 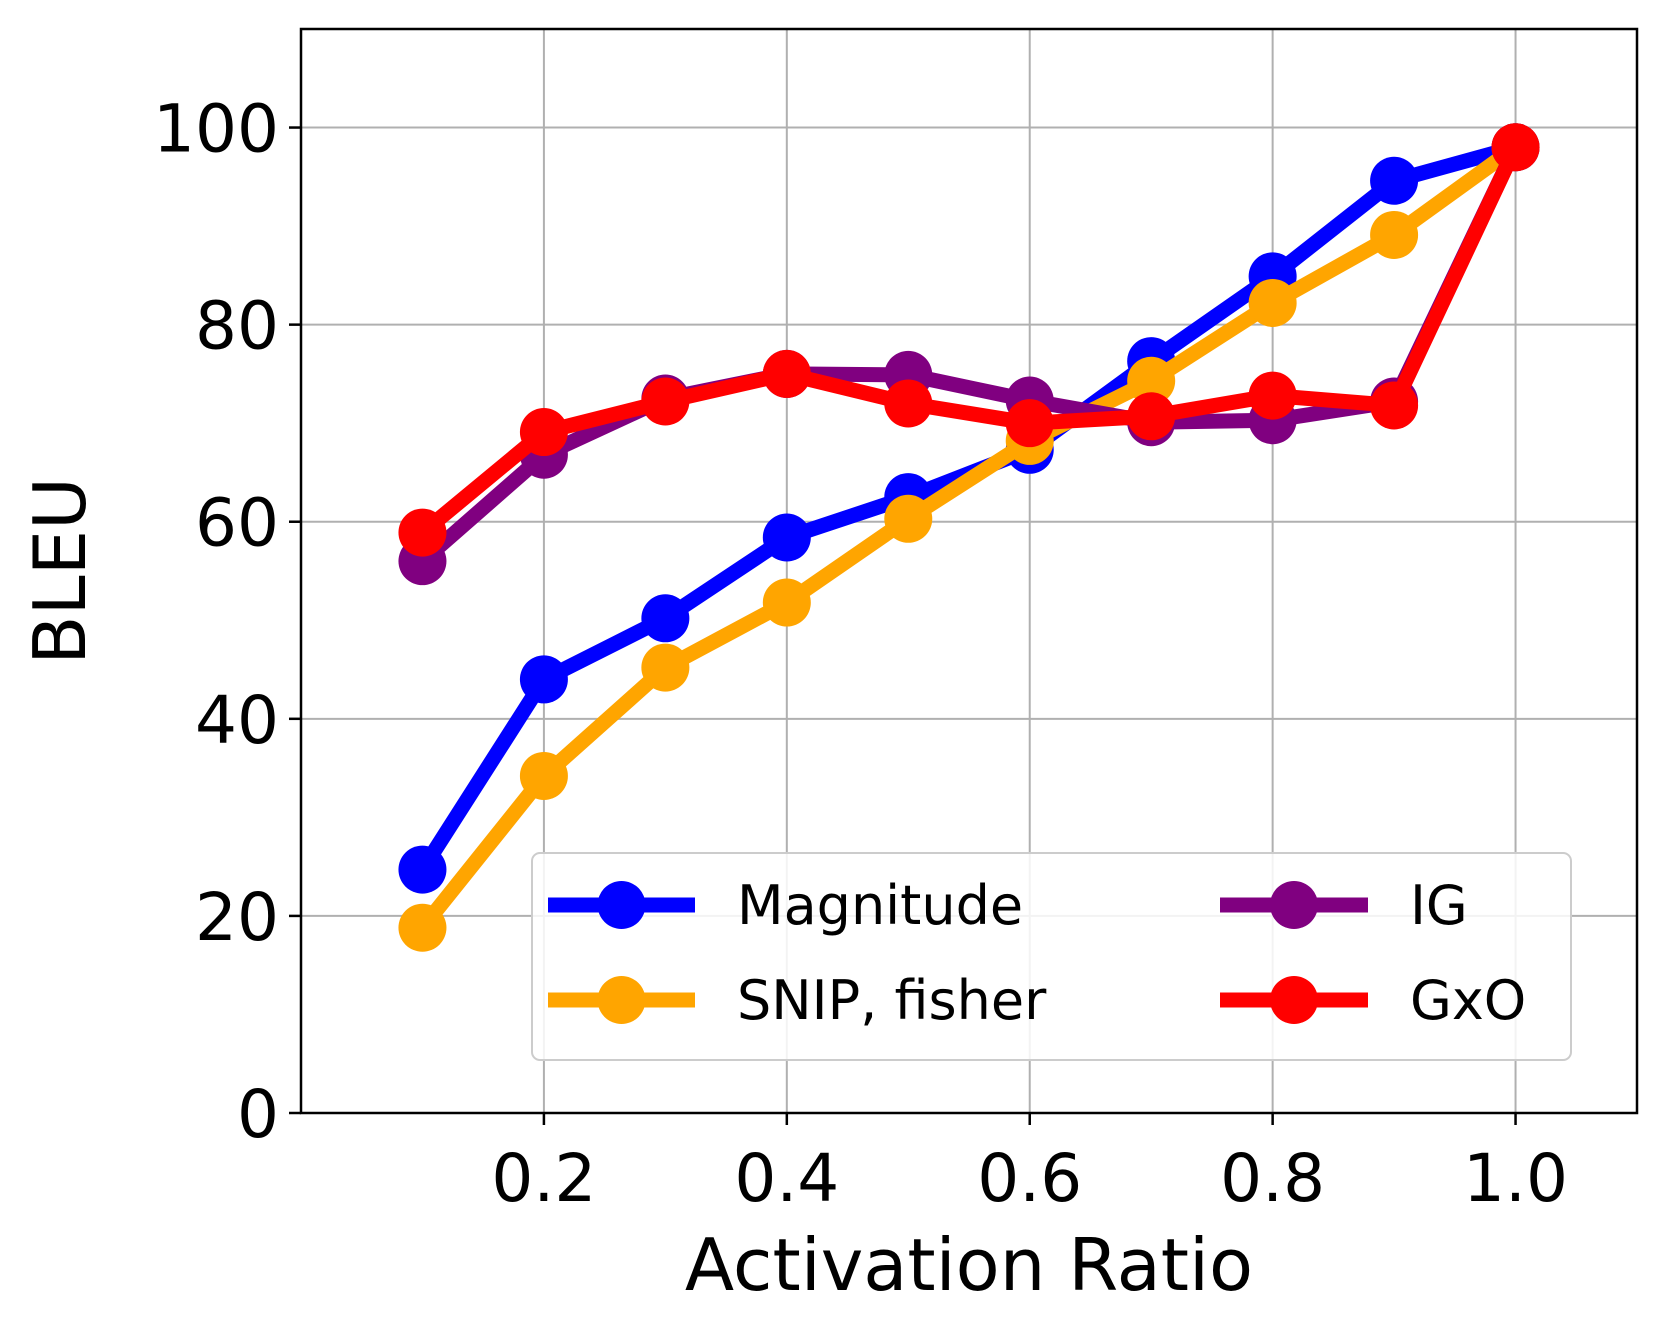 I want to click on x-tick-label: 0.6, so click(x=1029, y=1178).